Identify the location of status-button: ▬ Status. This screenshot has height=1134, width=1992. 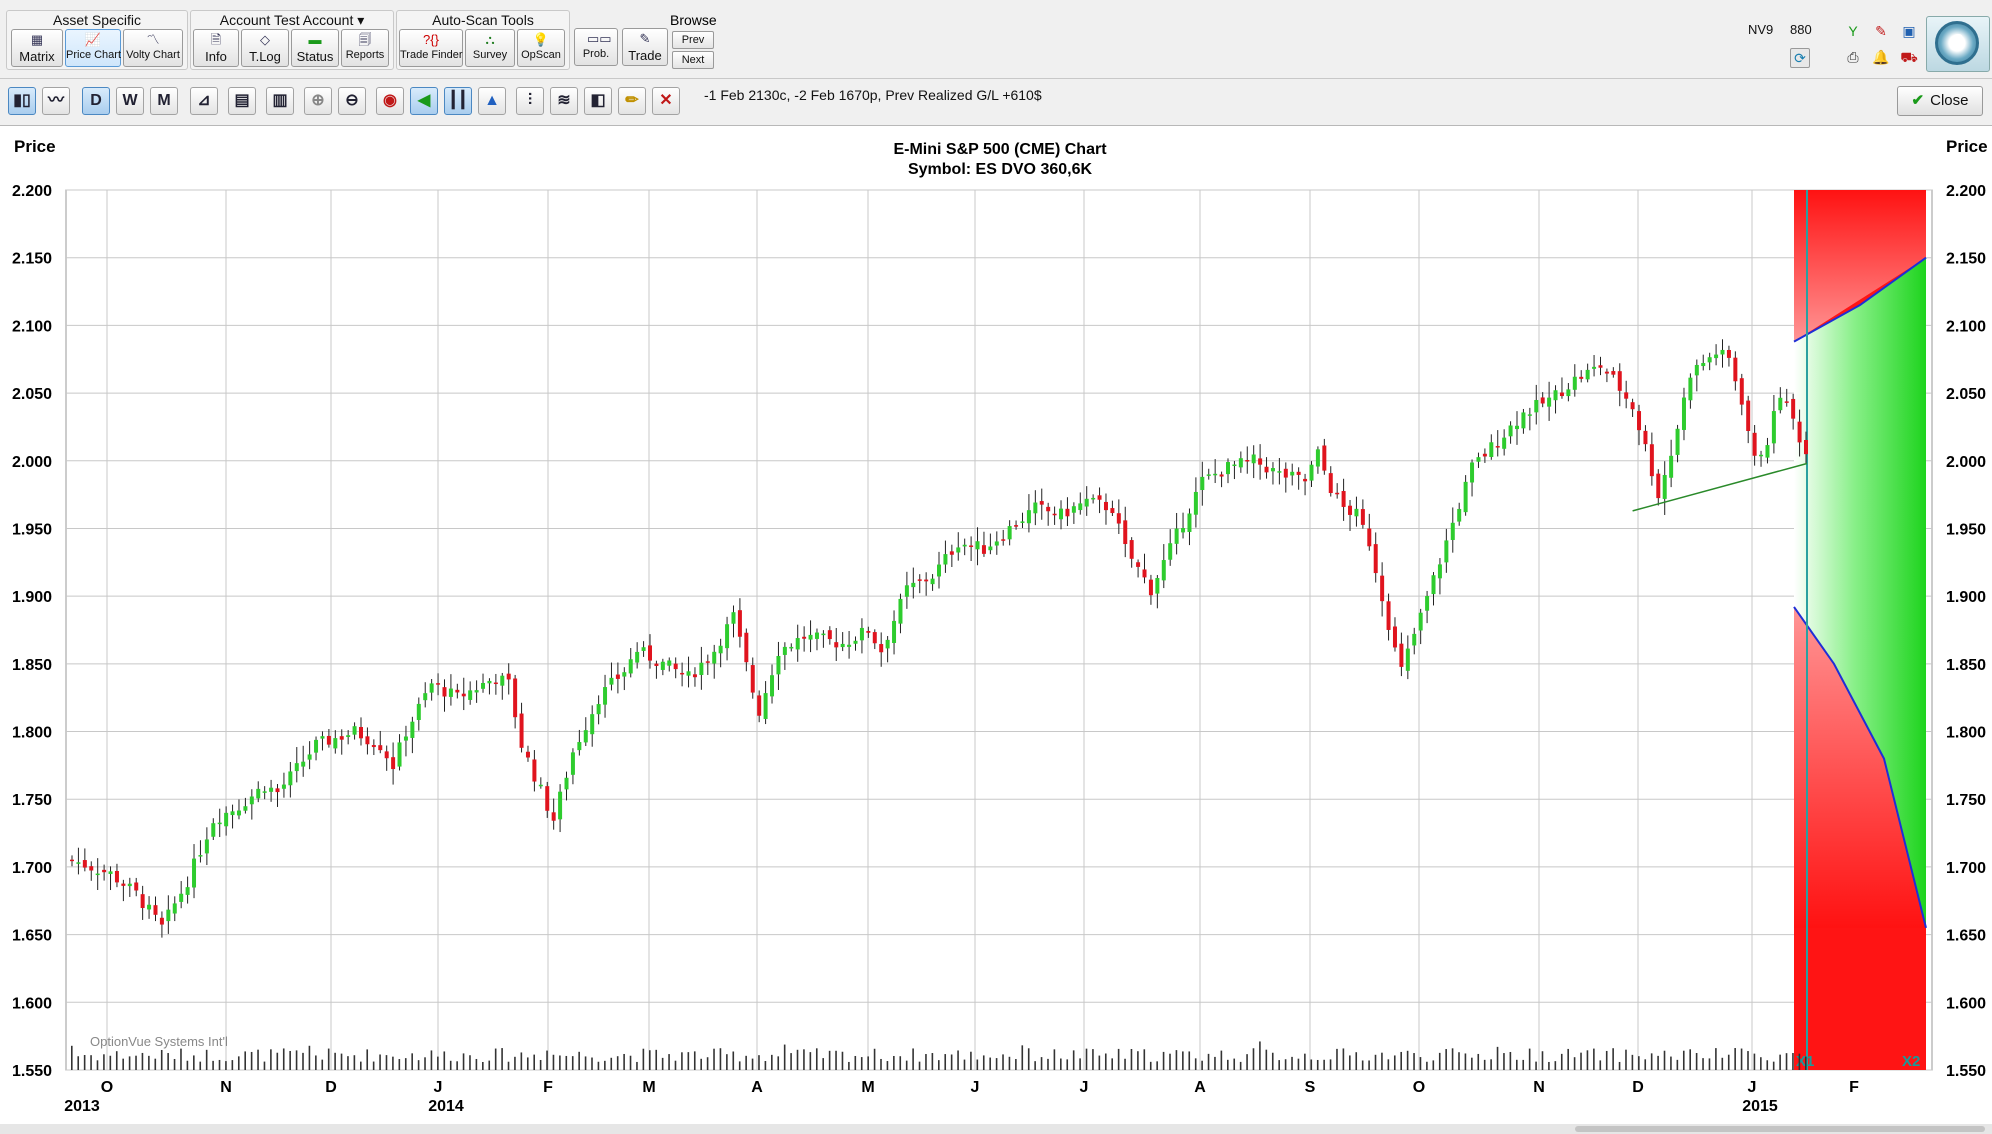
(315, 48).